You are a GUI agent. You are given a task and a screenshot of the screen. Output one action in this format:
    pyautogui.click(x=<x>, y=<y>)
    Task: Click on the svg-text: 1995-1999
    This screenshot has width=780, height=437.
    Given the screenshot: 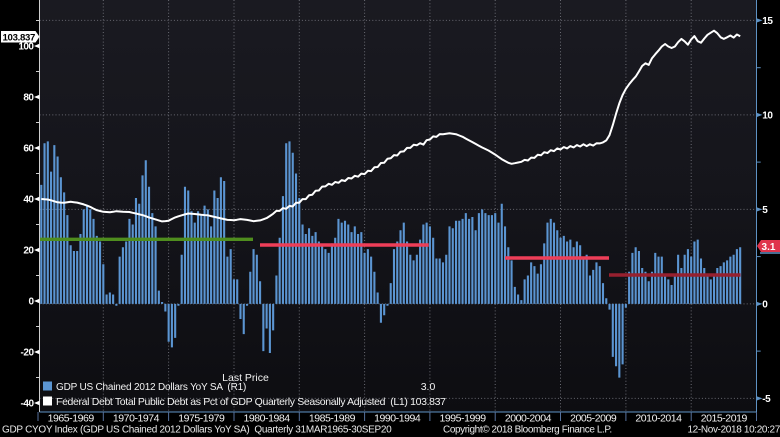 What is the action you would take?
    pyautogui.click(x=463, y=419)
    